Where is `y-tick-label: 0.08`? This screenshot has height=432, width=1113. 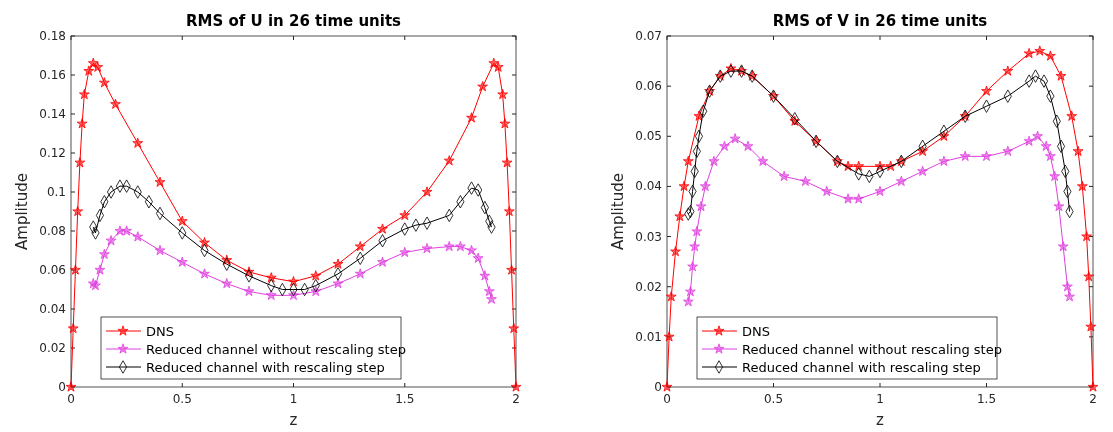
y-tick-label: 0.08 is located at coordinates (52, 231).